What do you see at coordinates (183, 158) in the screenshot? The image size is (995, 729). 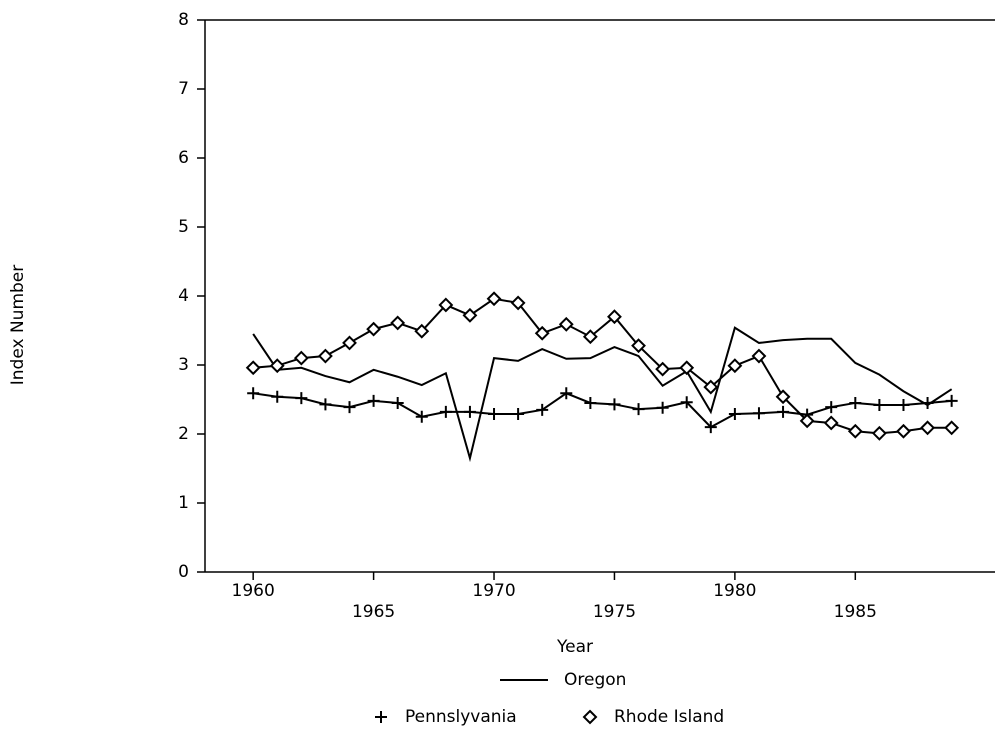 I see `y-tick-label: 6` at bounding box center [183, 158].